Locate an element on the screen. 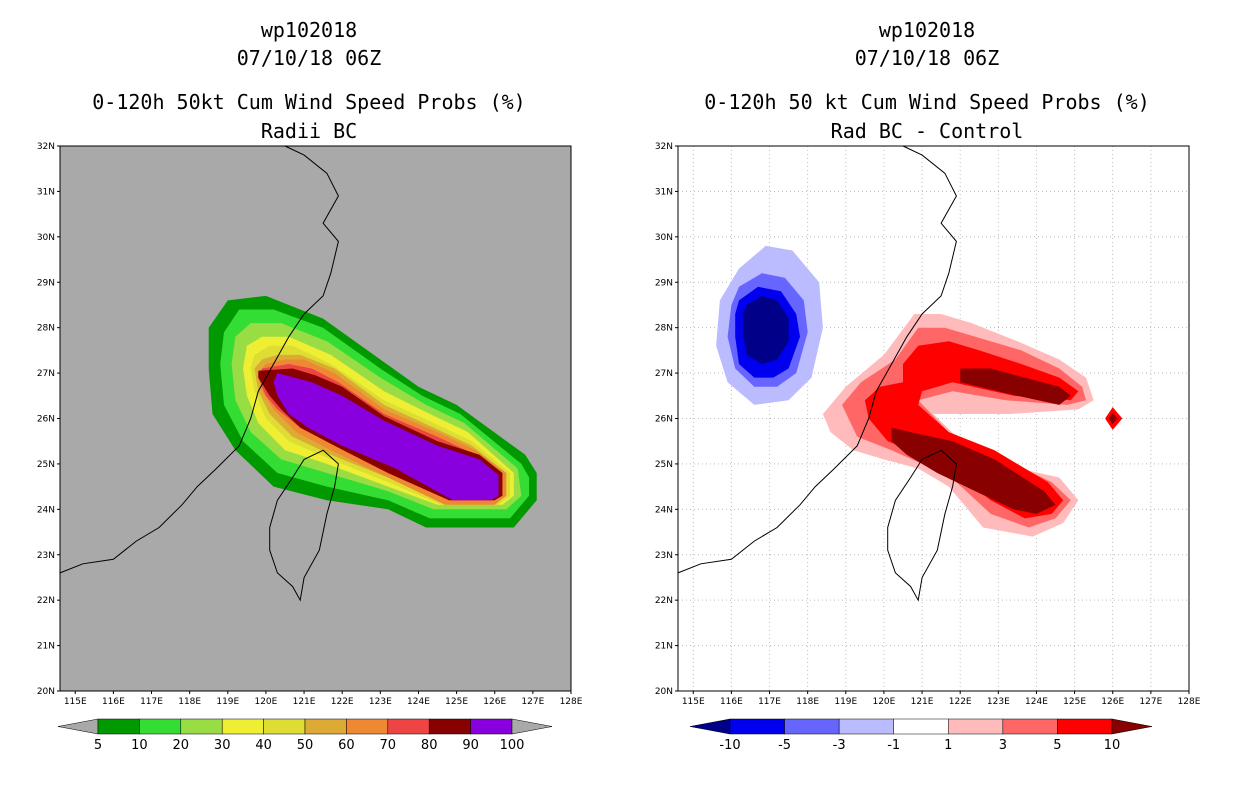 This screenshot has height=800, width=1236. colorbar-label: 100 is located at coordinates (512, 745).